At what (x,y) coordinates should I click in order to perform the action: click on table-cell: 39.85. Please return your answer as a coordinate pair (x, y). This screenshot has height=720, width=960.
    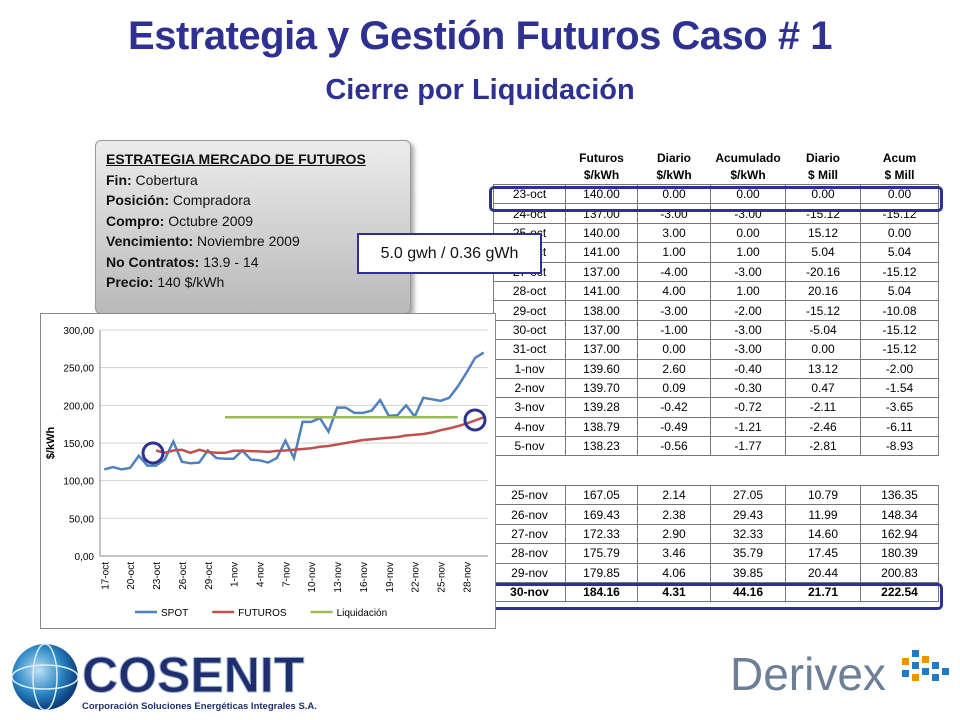
    Looking at the image, I should click on (748, 572).